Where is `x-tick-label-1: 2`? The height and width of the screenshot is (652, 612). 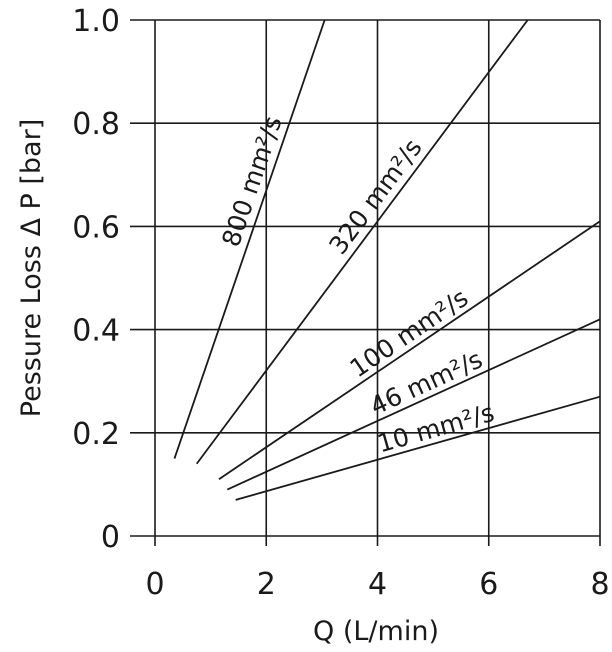 x-tick-label-1: 2 is located at coordinates (266, 584).